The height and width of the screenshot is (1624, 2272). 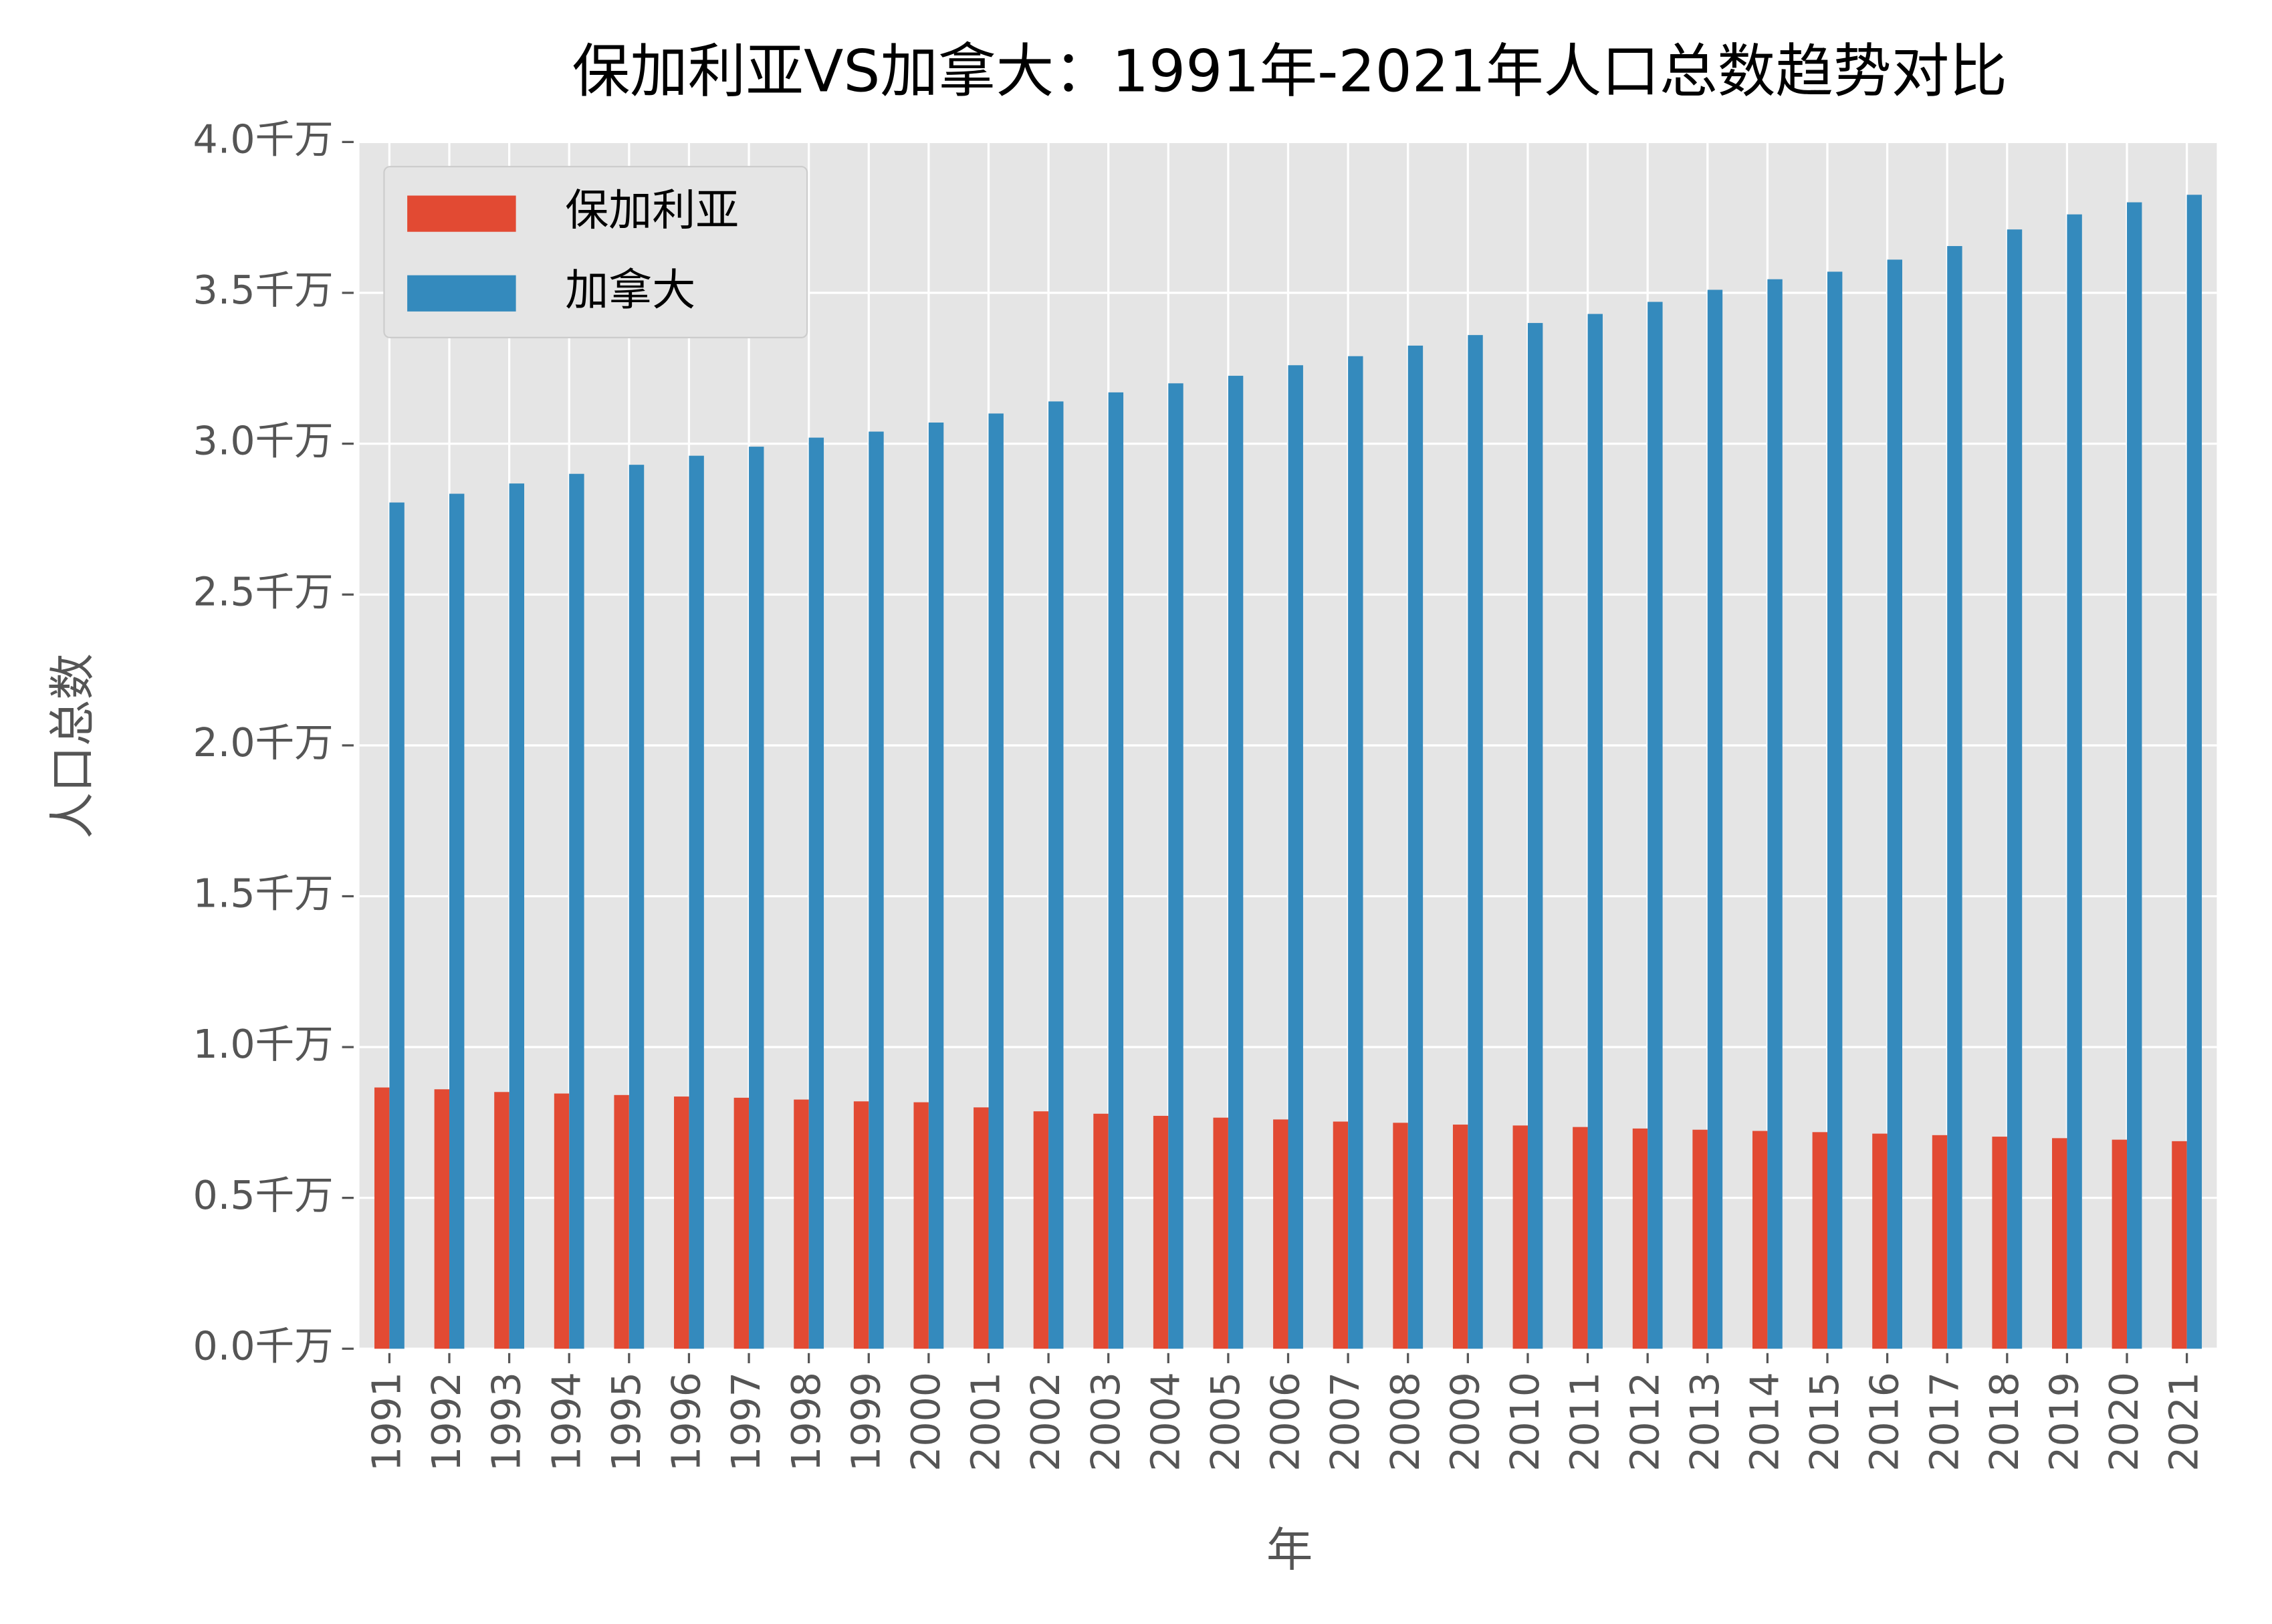 What do you see at coordinates (1289, 1550) in the screenshot?
I see `x-axis-label: 年` at bounding box center [1289, 1550].